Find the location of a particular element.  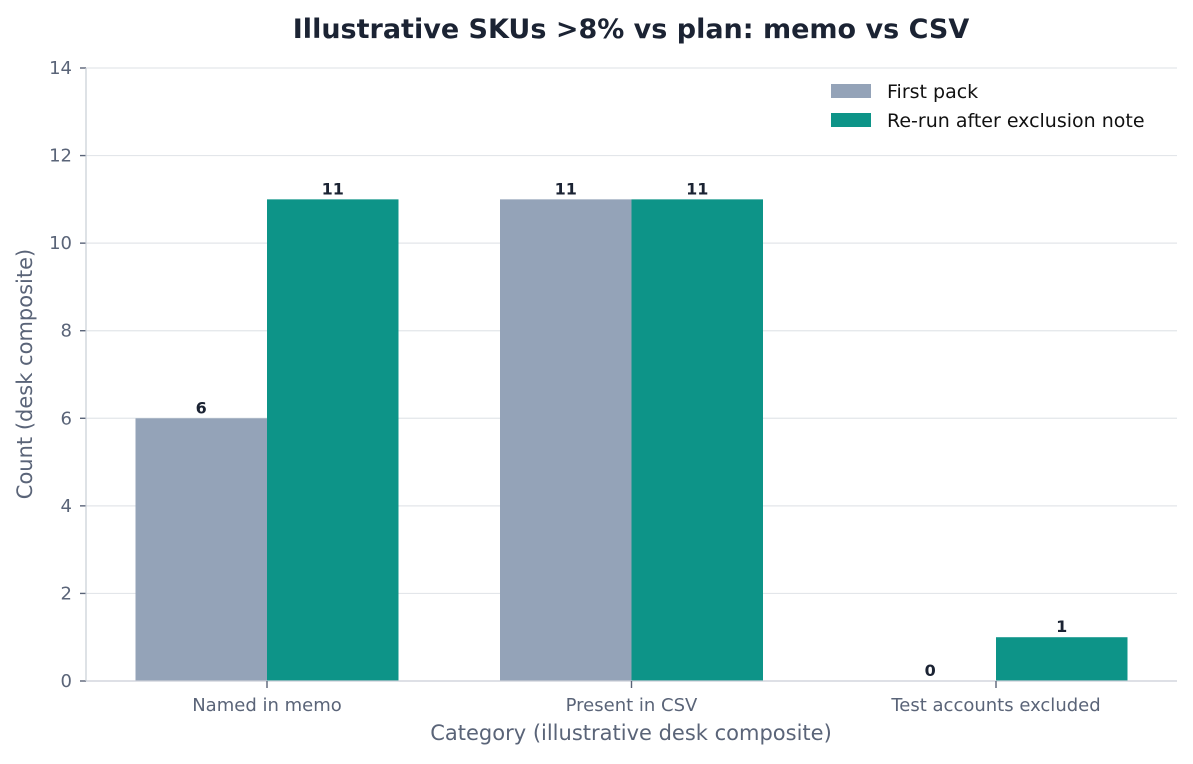

legend-label: First pack is located at coordinates (932, 92).